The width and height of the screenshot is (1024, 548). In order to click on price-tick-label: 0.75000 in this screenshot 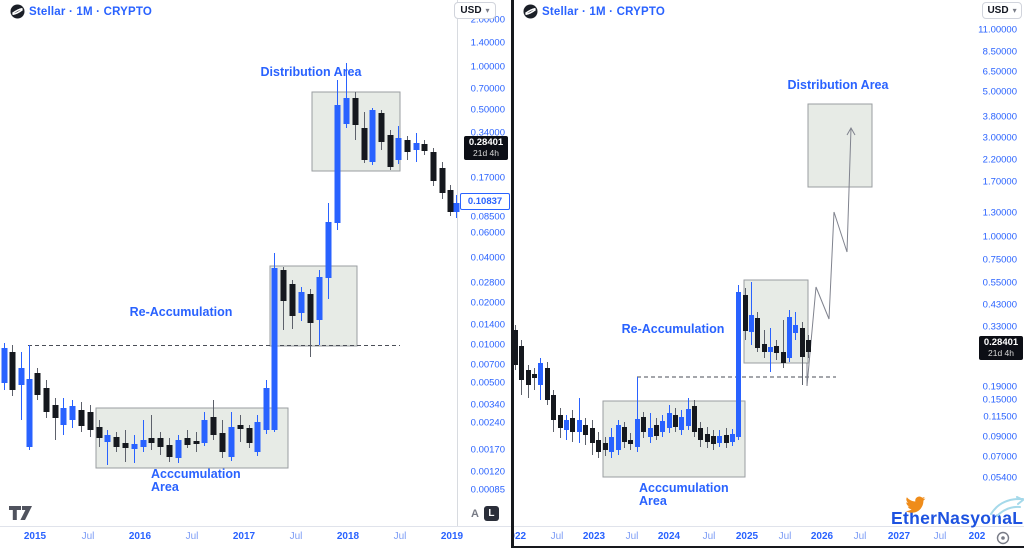, I will do `click(999, 260)`.